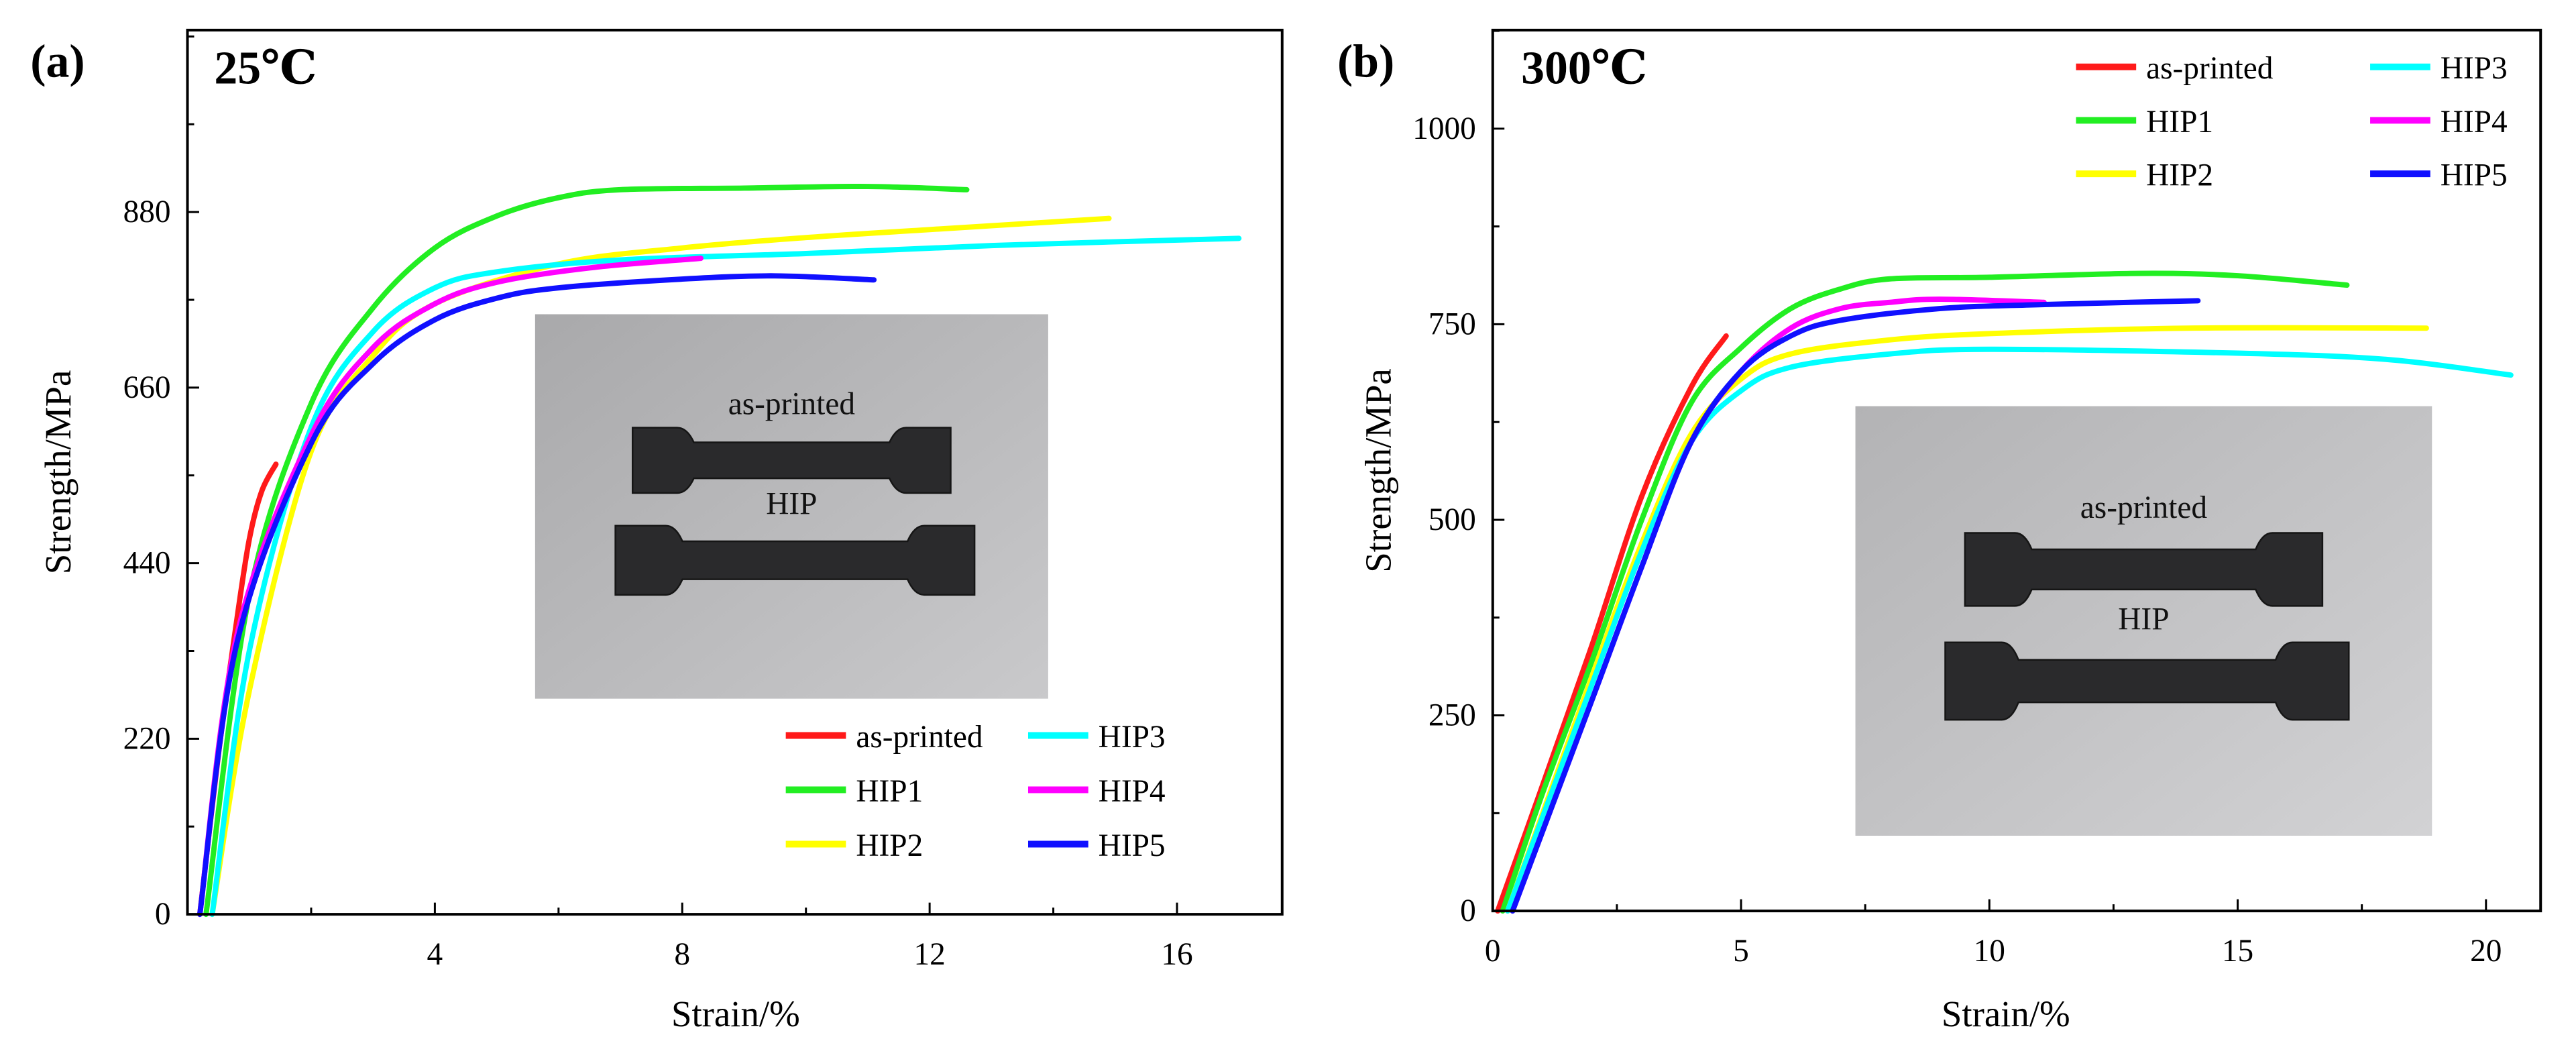  I want to click on x-tick-label: 10, so click(1989, 952).